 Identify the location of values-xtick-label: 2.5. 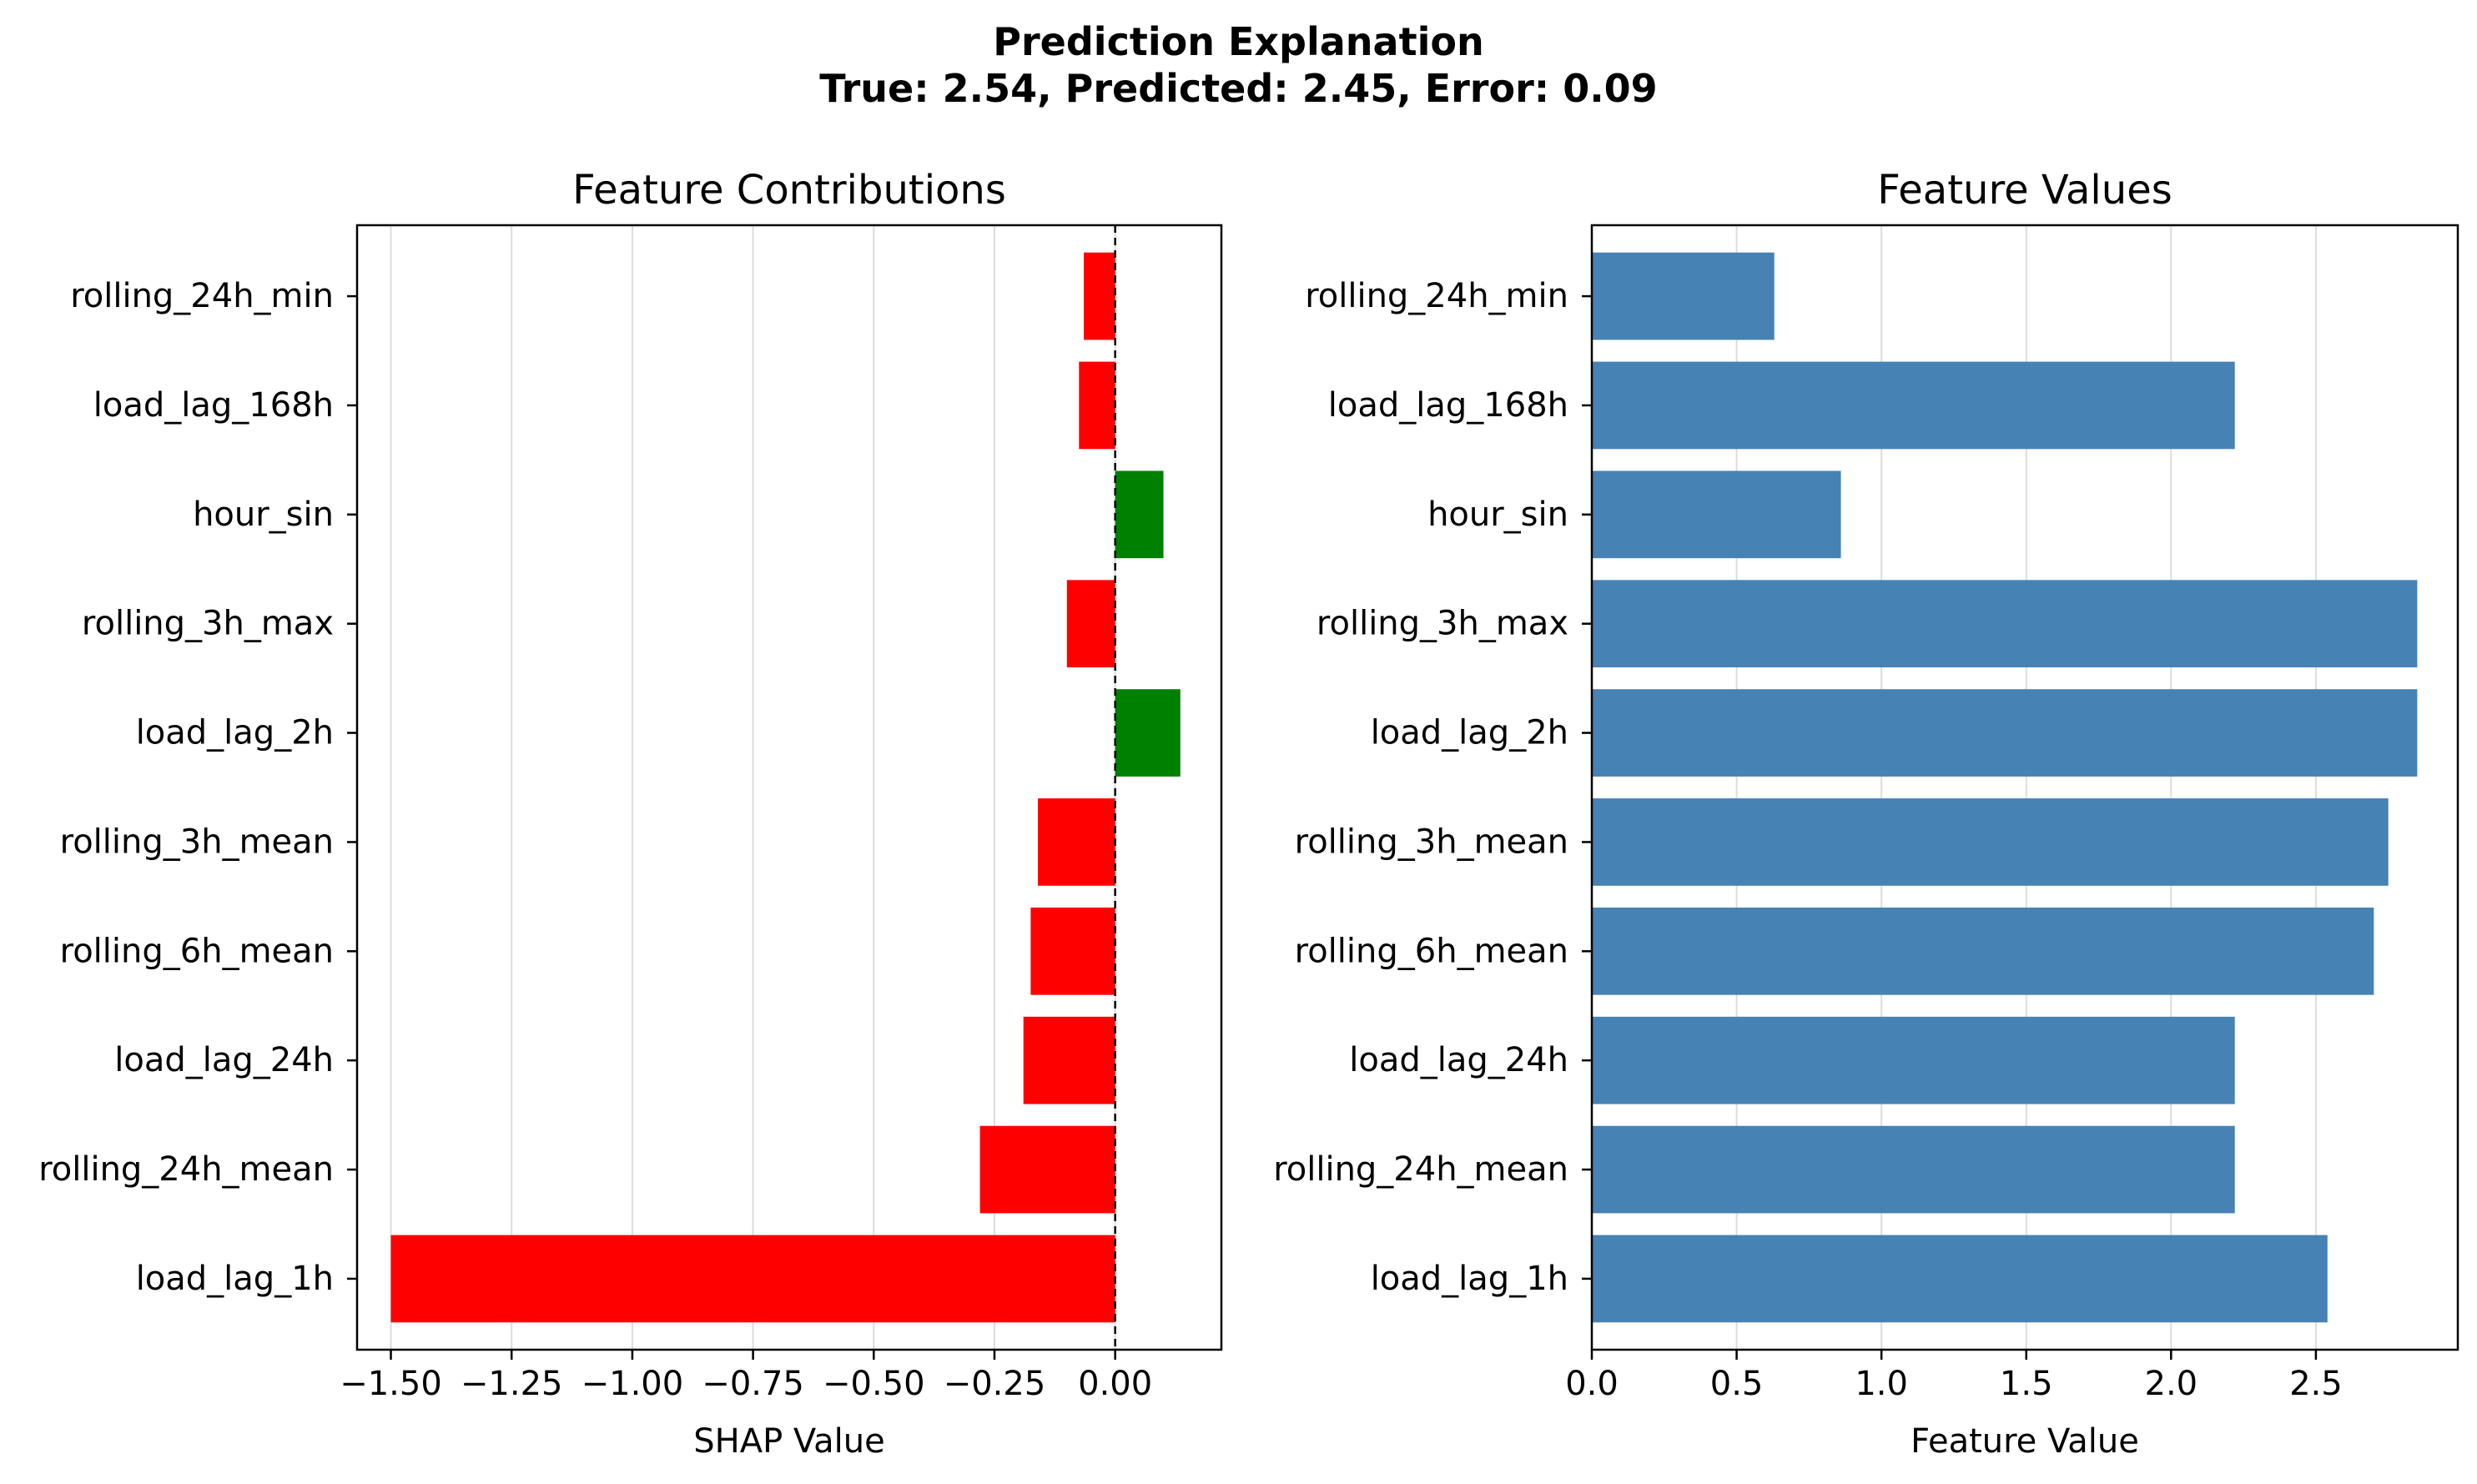
(2316, 1384).